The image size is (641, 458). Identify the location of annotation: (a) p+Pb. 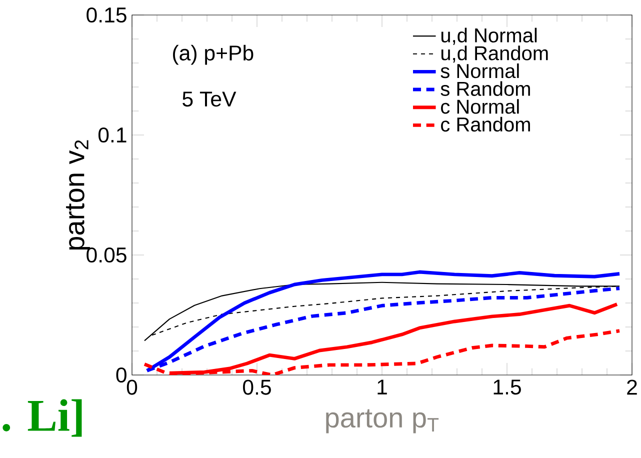
(213, 54).